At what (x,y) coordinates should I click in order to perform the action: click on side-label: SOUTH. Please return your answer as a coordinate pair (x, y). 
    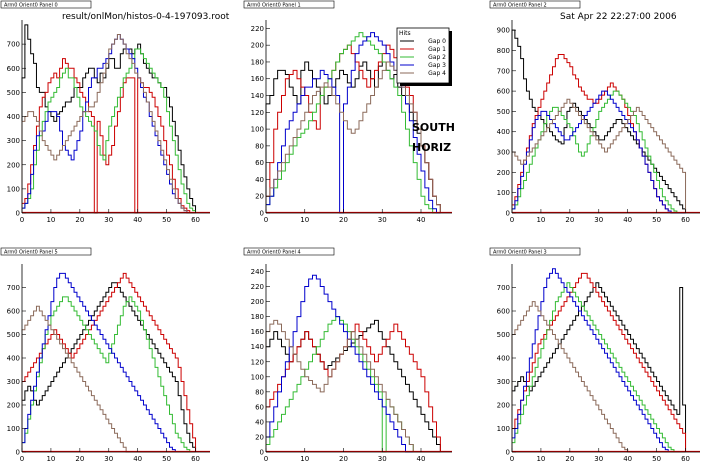
    Looking at the image, I should click on (433, 127).